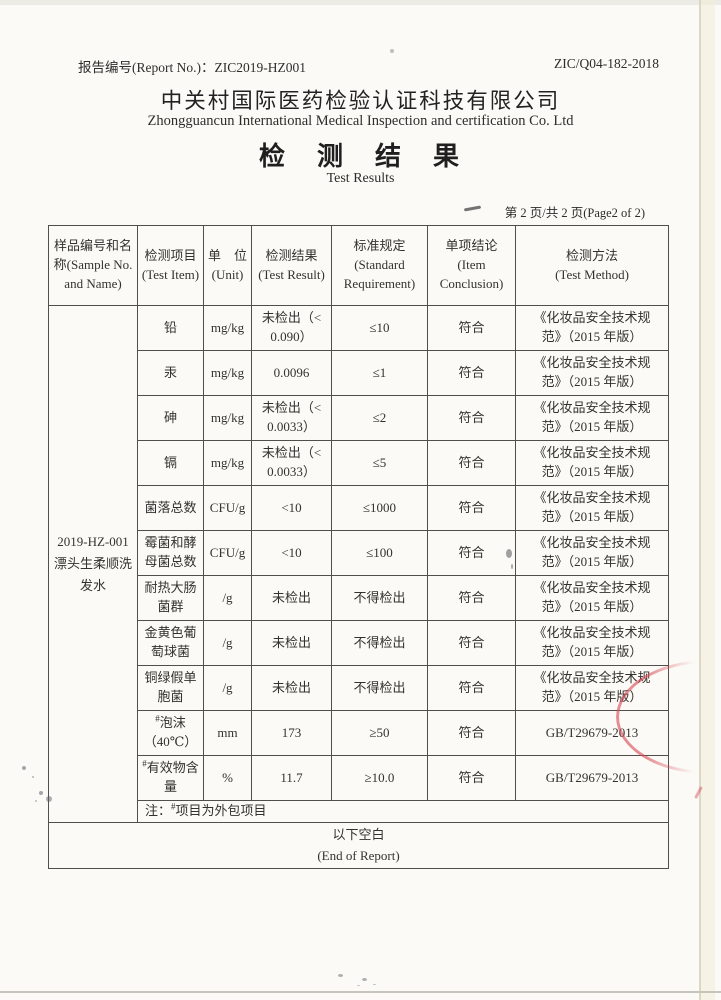  What do you see at coordinates (379, 733) in the screenshot?
I see `standard-cell: ≥50` at bounding box center [379, 733].